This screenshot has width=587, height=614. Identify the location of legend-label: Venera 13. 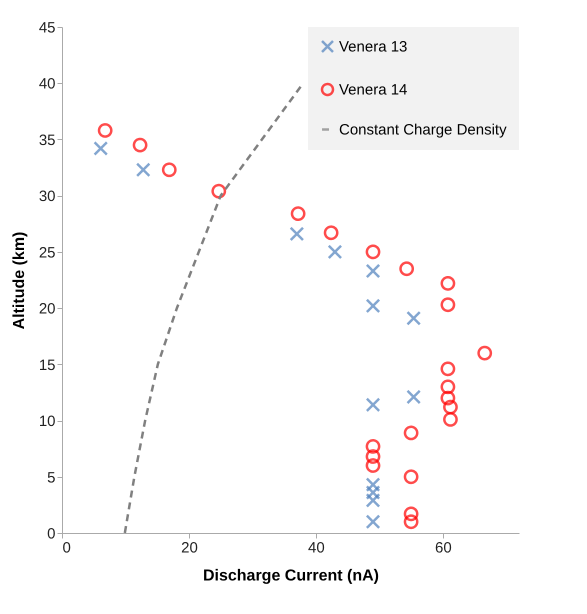
(373, 47).